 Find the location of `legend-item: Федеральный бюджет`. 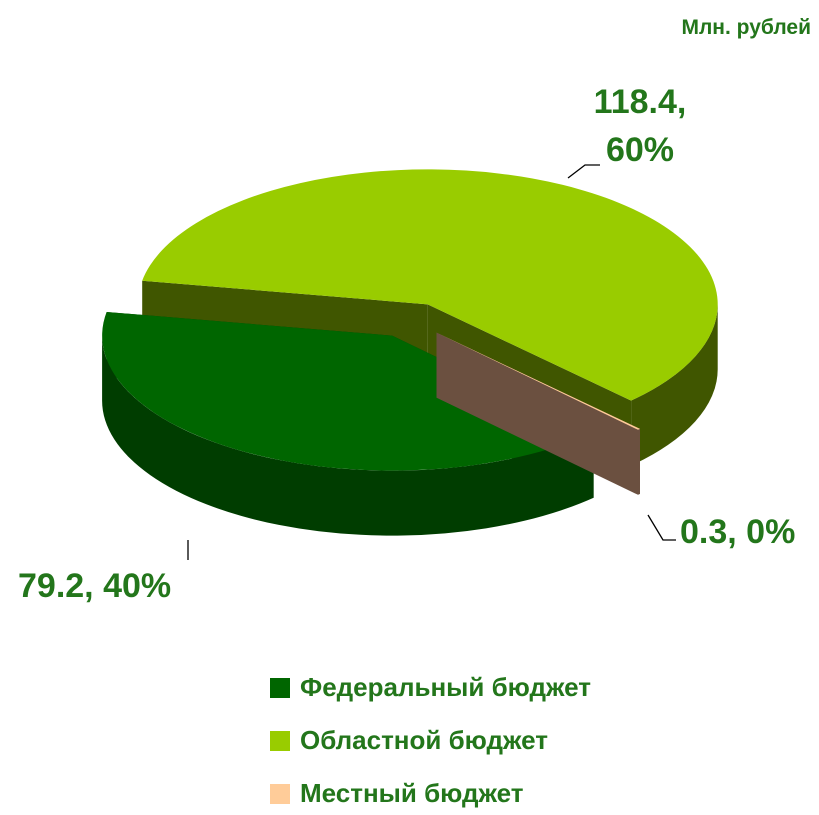

legend-item: Федеральный бюджет is located at coordinates (430, 687).